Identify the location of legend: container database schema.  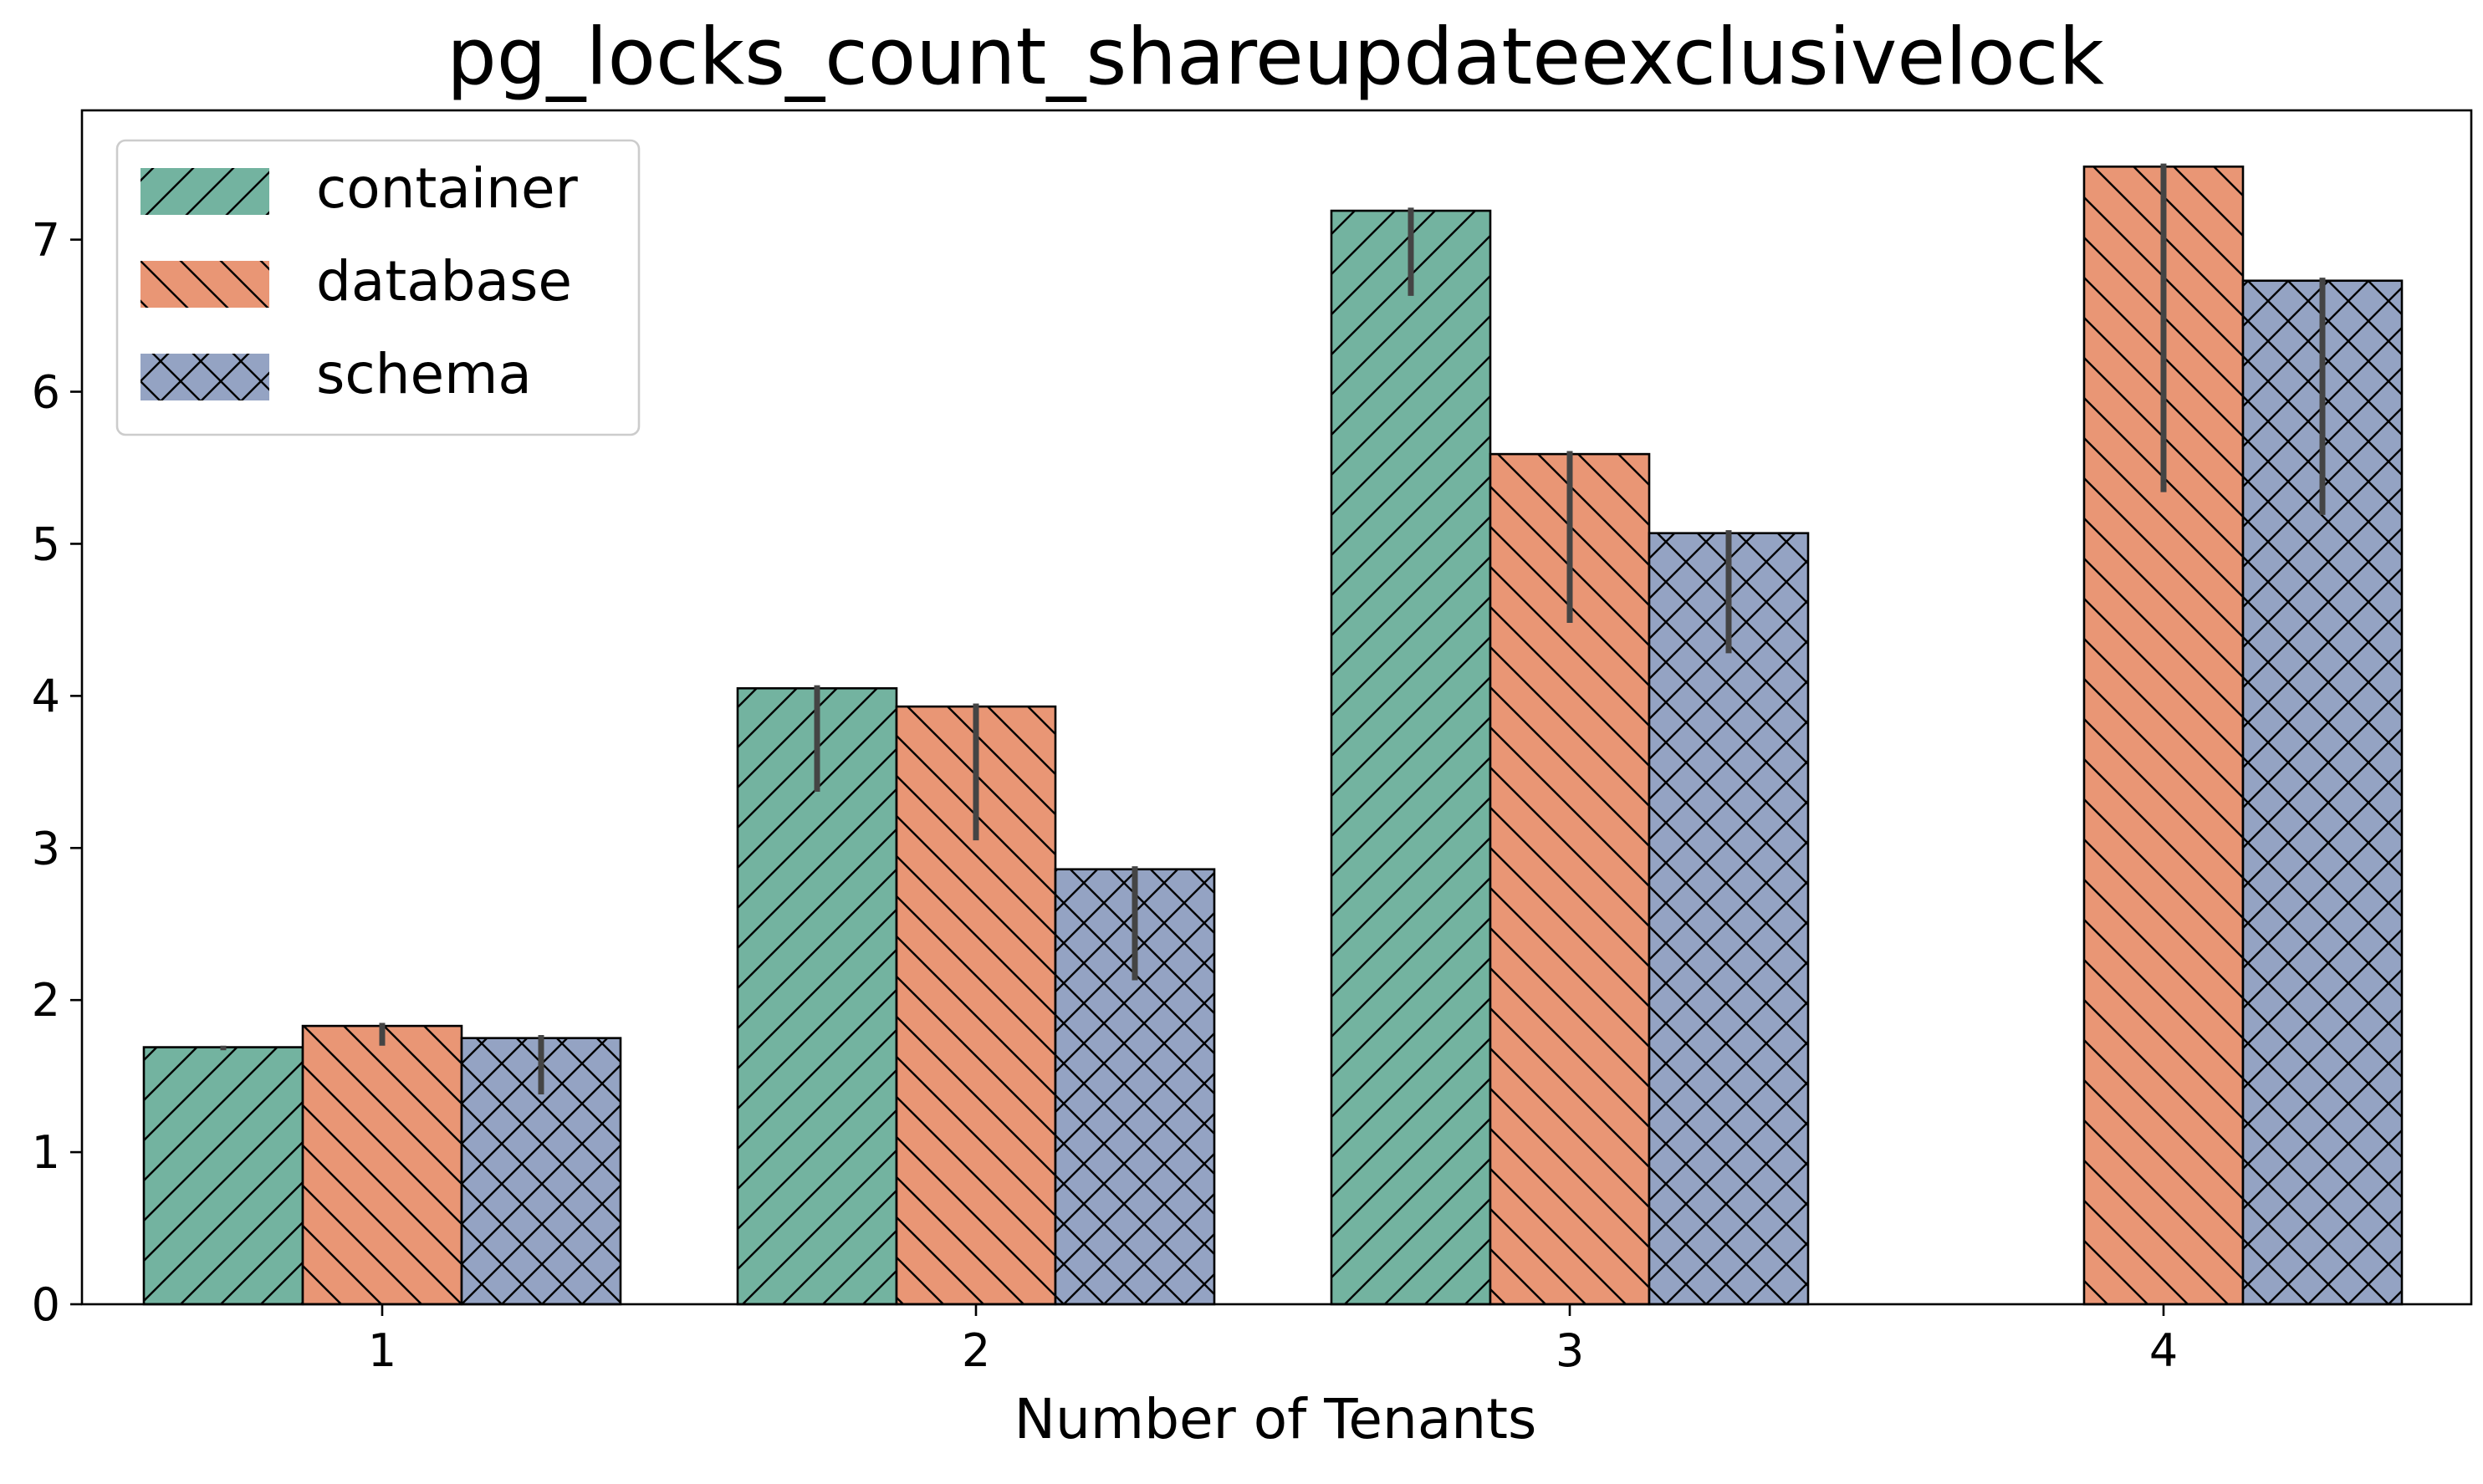
(378, 287).